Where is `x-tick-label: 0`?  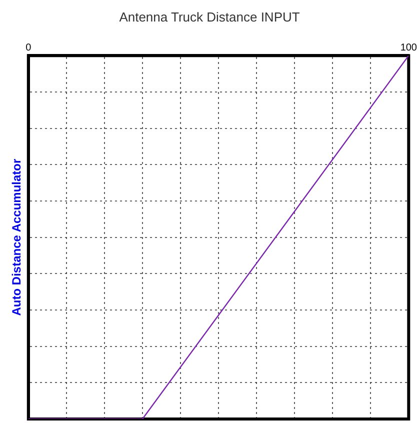
x-tick-label: 0 is located at coordinates (29, 48).